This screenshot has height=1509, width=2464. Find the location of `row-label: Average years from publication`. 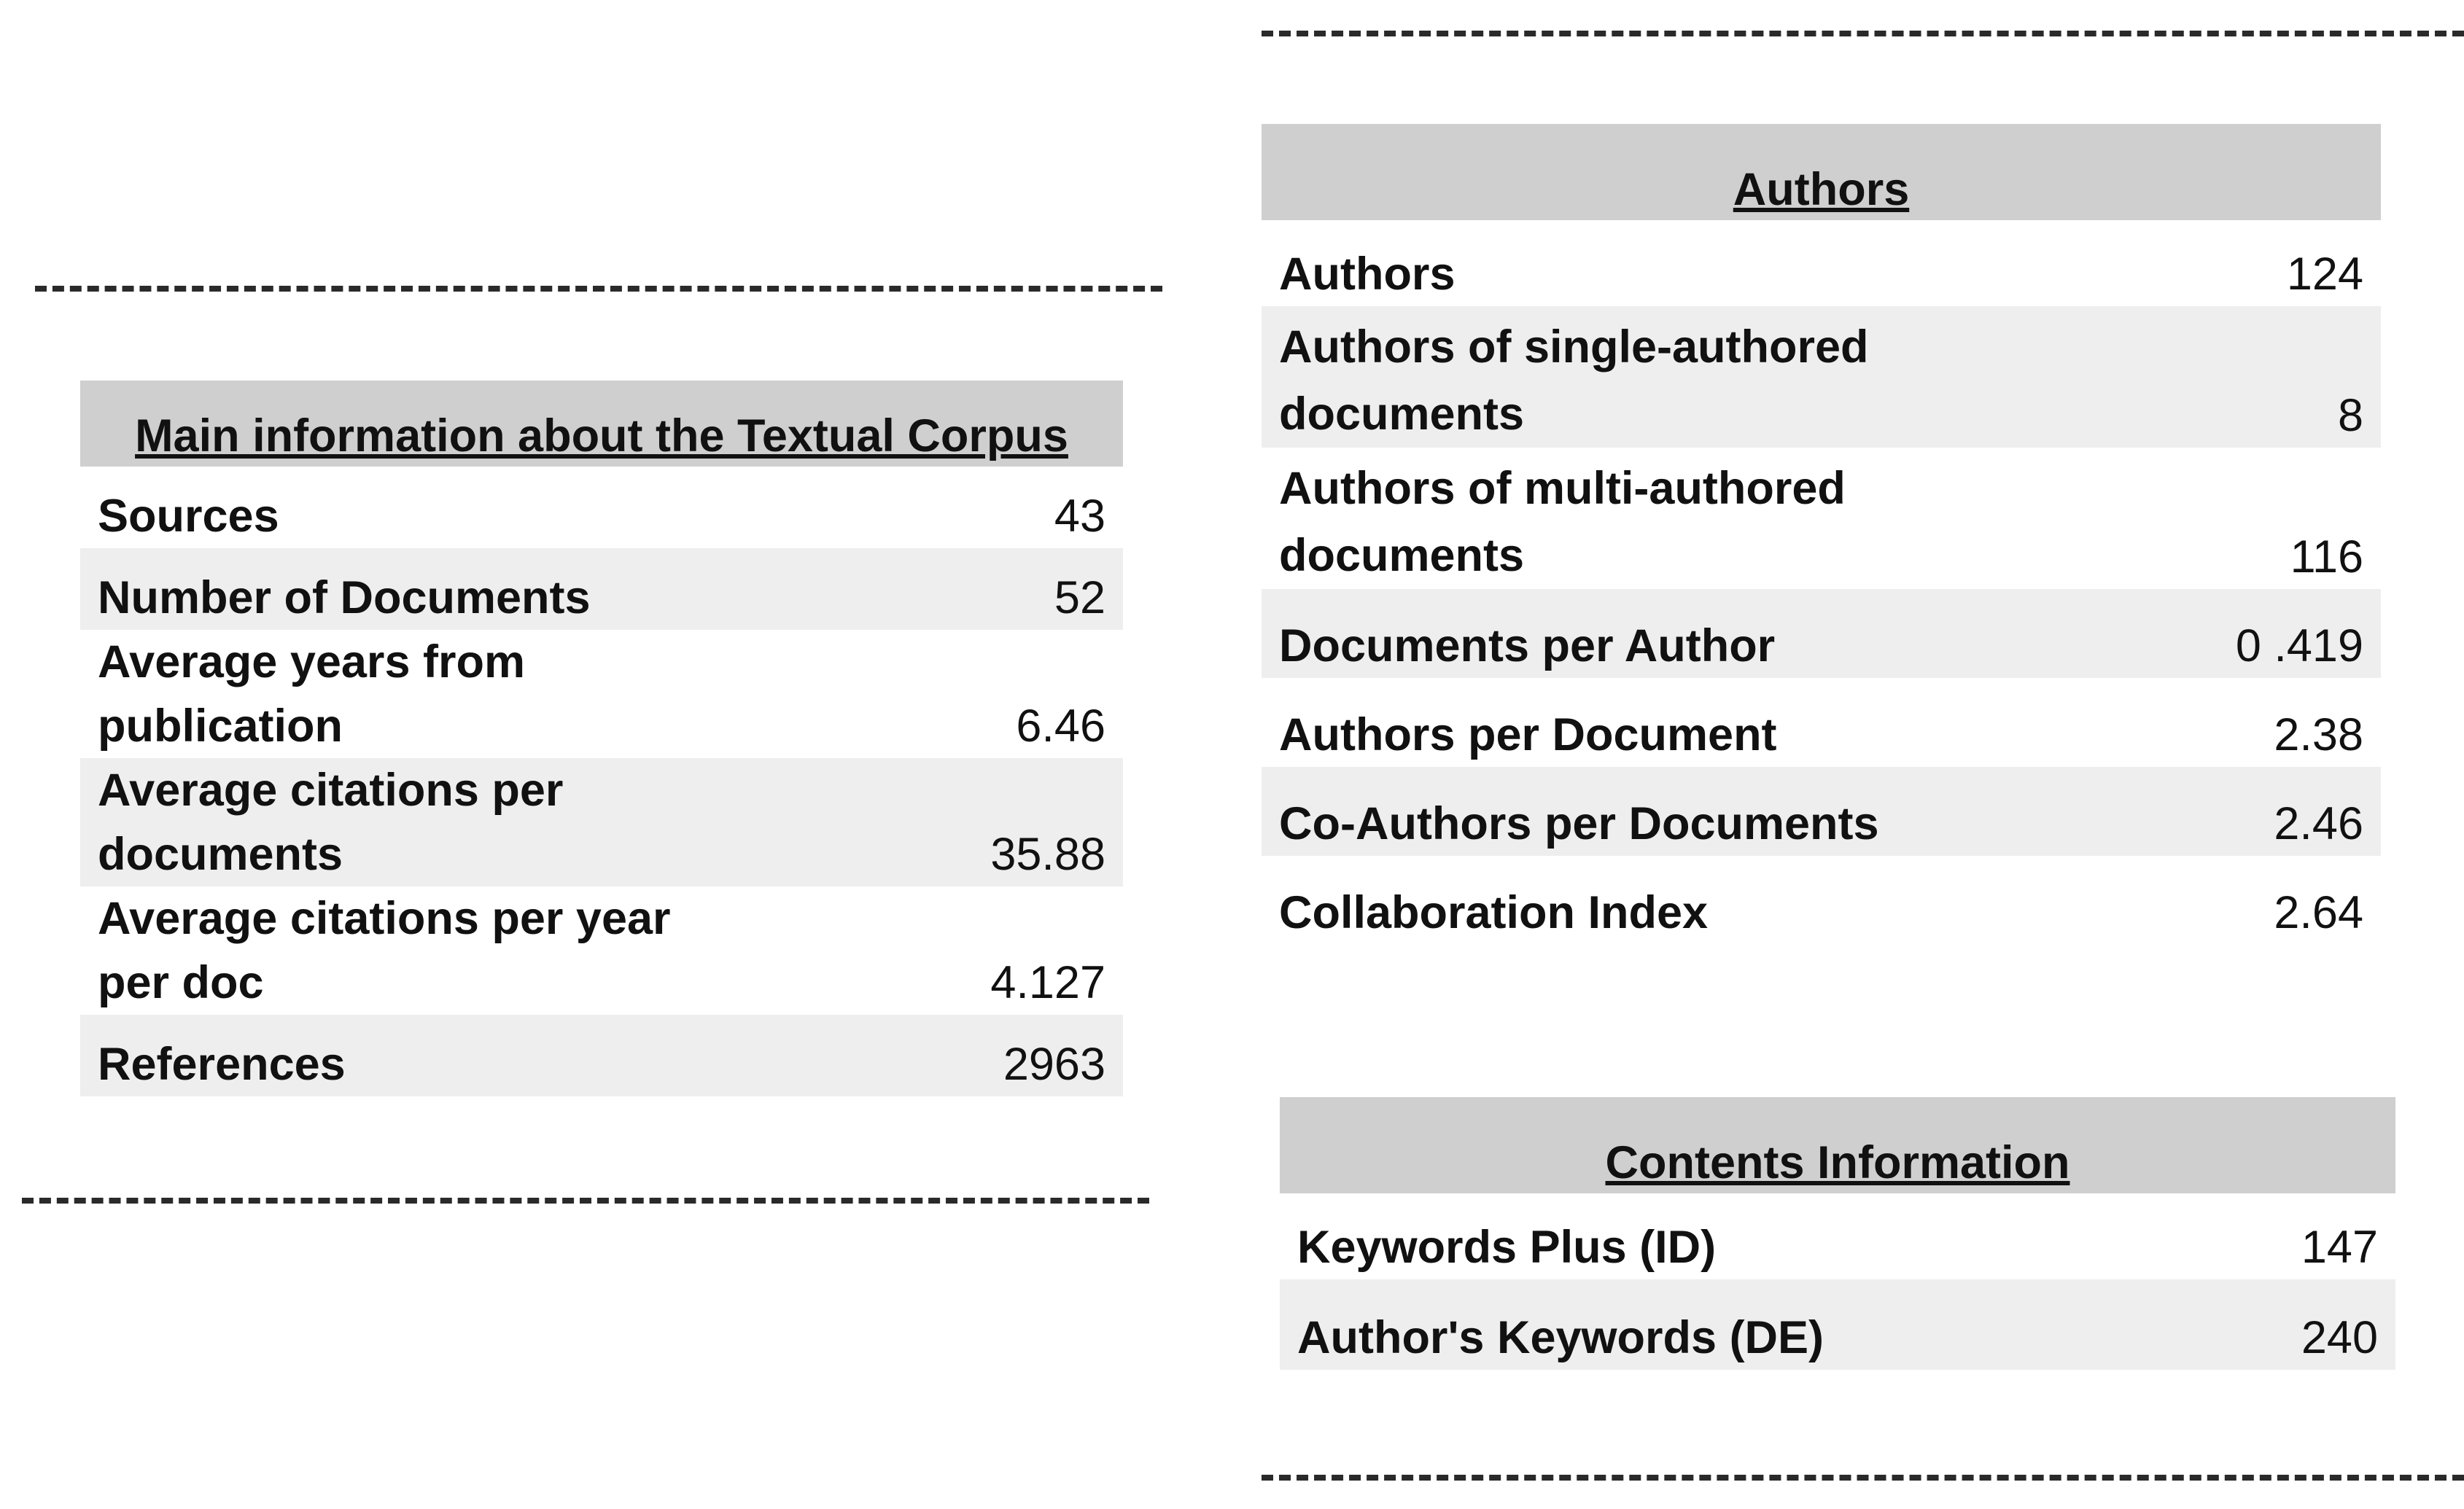

row-label: Average years from publication is located at coordinates (492, 694).